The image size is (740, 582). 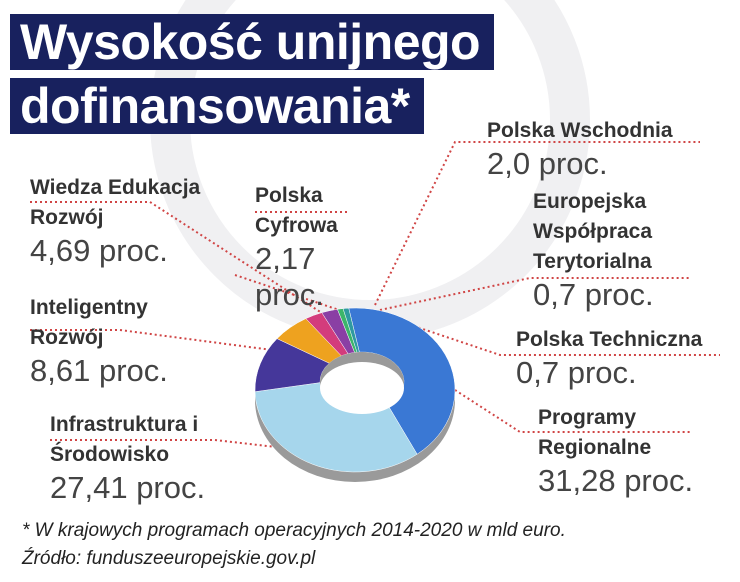 I want to click on slice-label: Infrastruktura i Środowisko 27,41 proc., so click(x=150, y=458).